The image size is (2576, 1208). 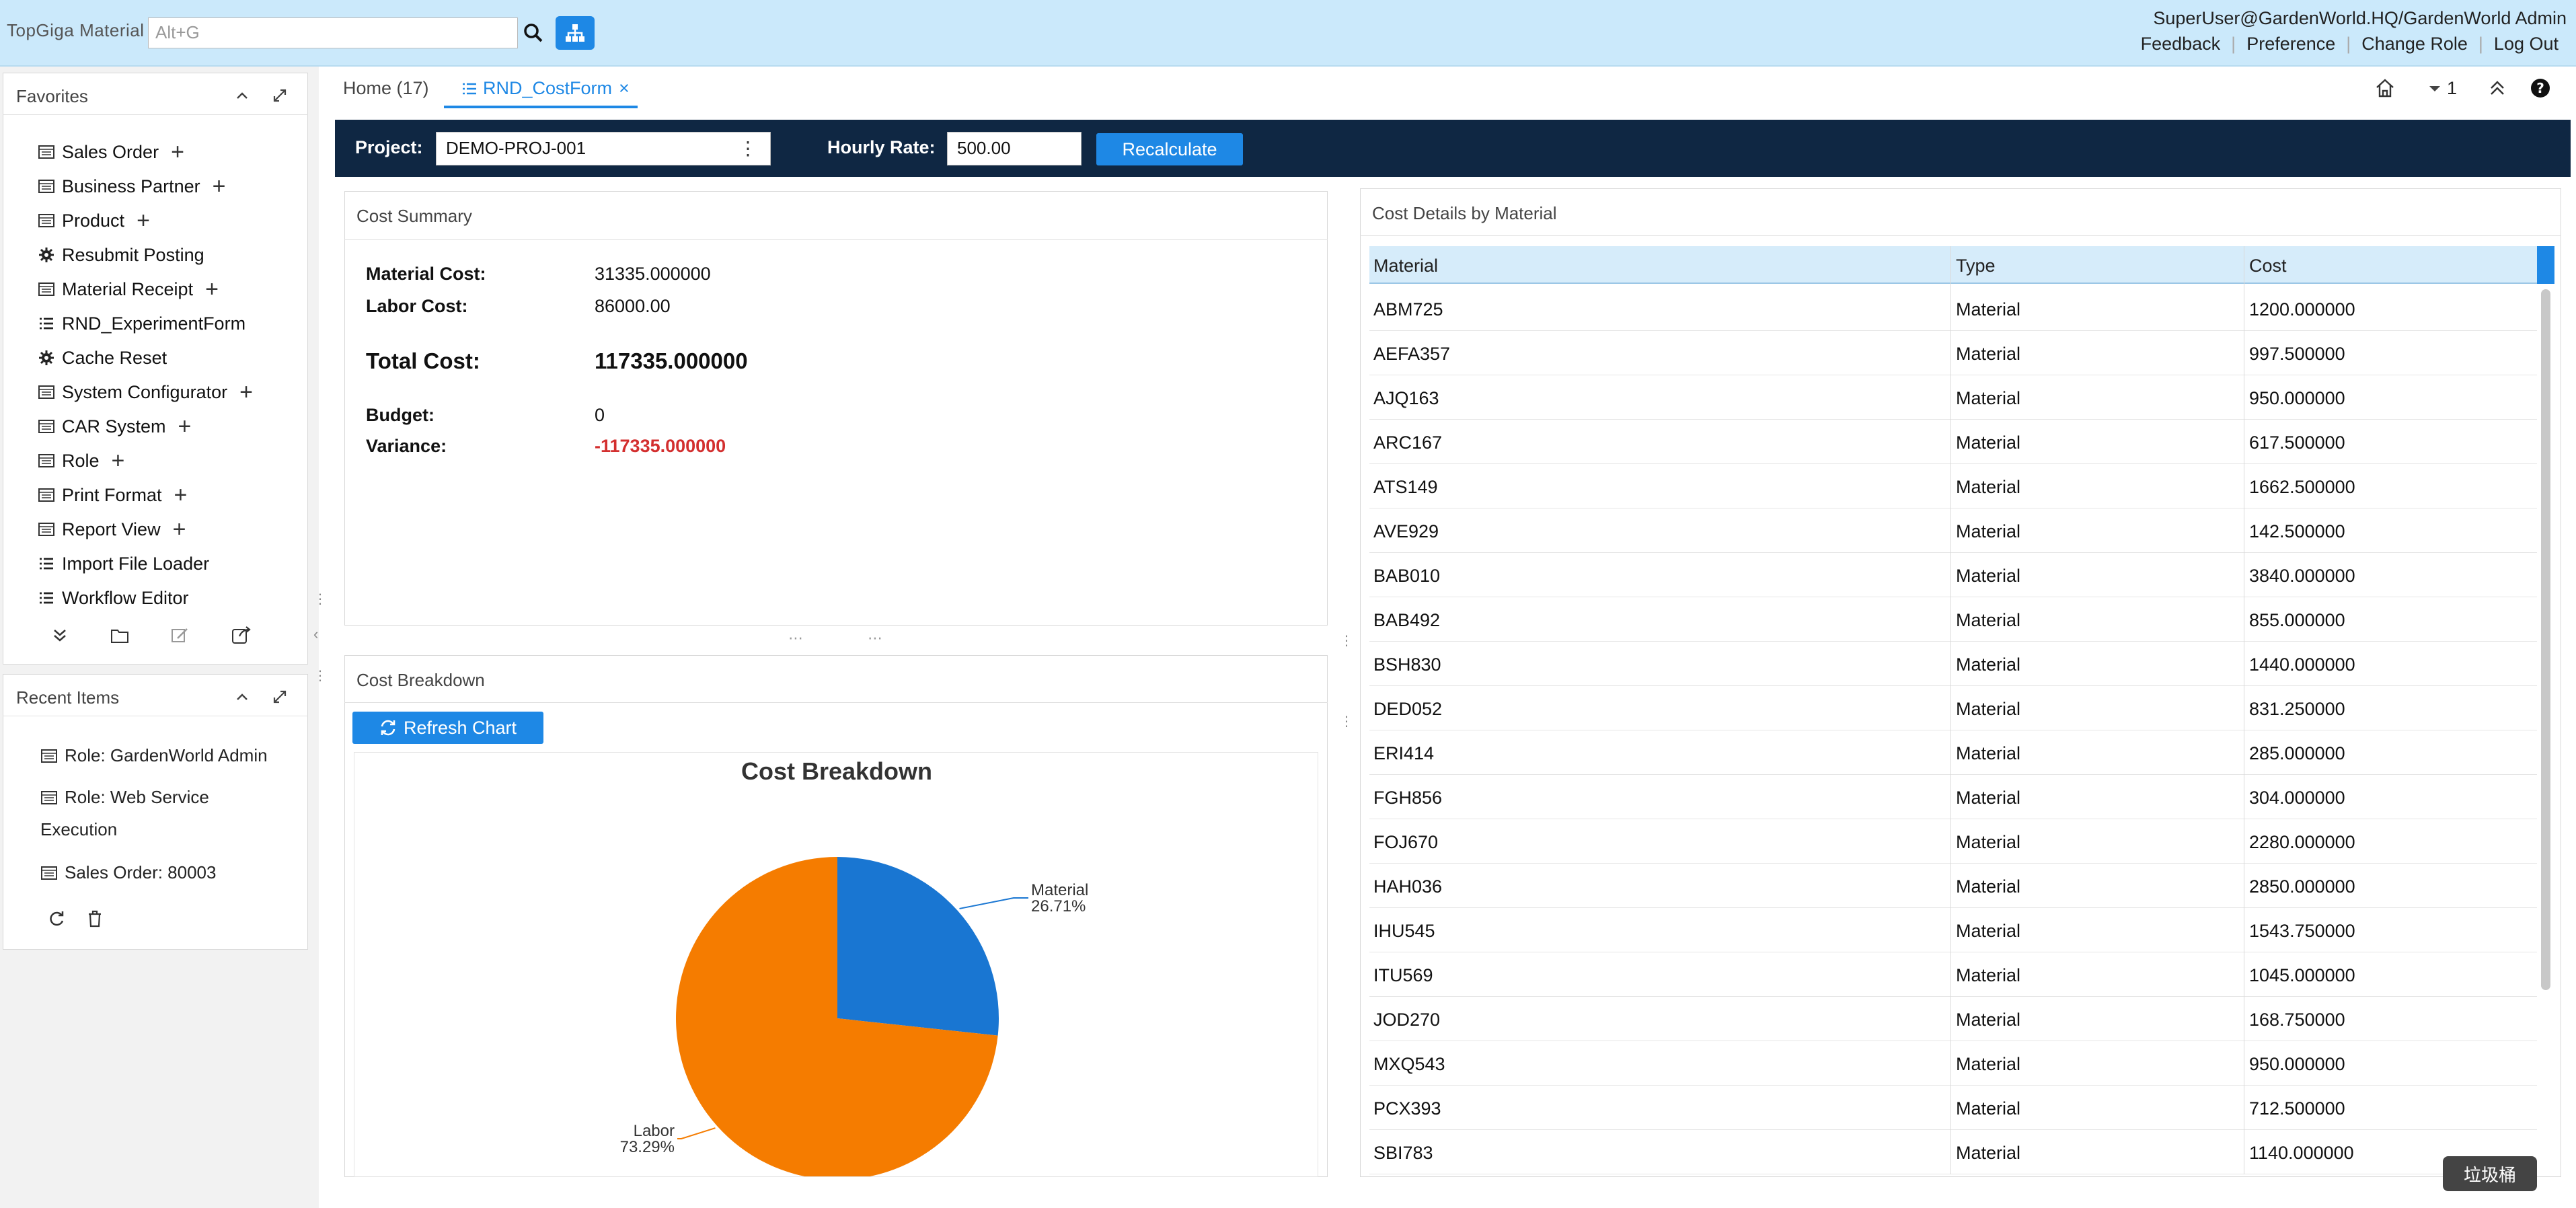 I want to click on home-icon, so click(x=2385, y=90).